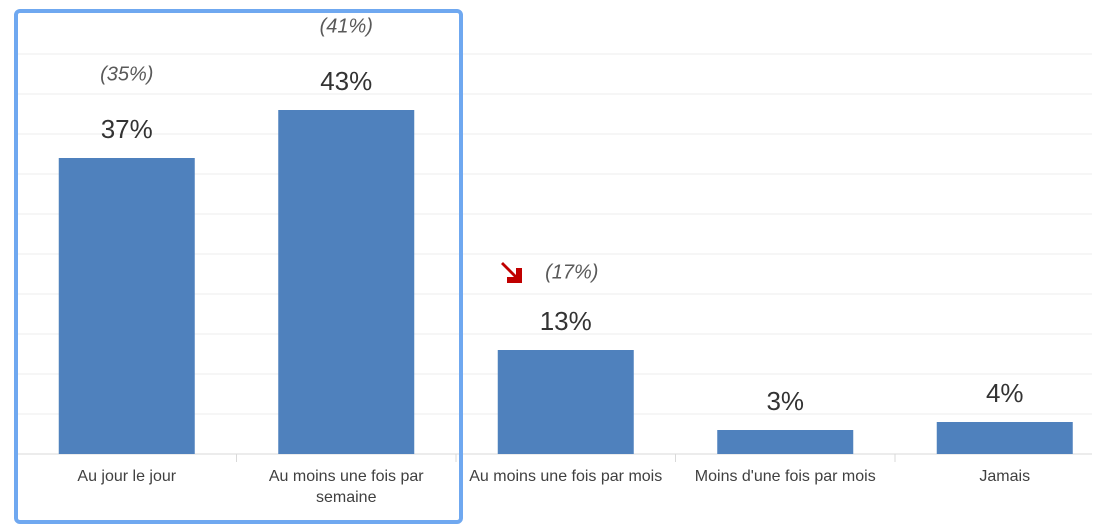 The width and height of the screenshot is (1097, 527). I want to click on value-label: 43%, so click(346, 81).